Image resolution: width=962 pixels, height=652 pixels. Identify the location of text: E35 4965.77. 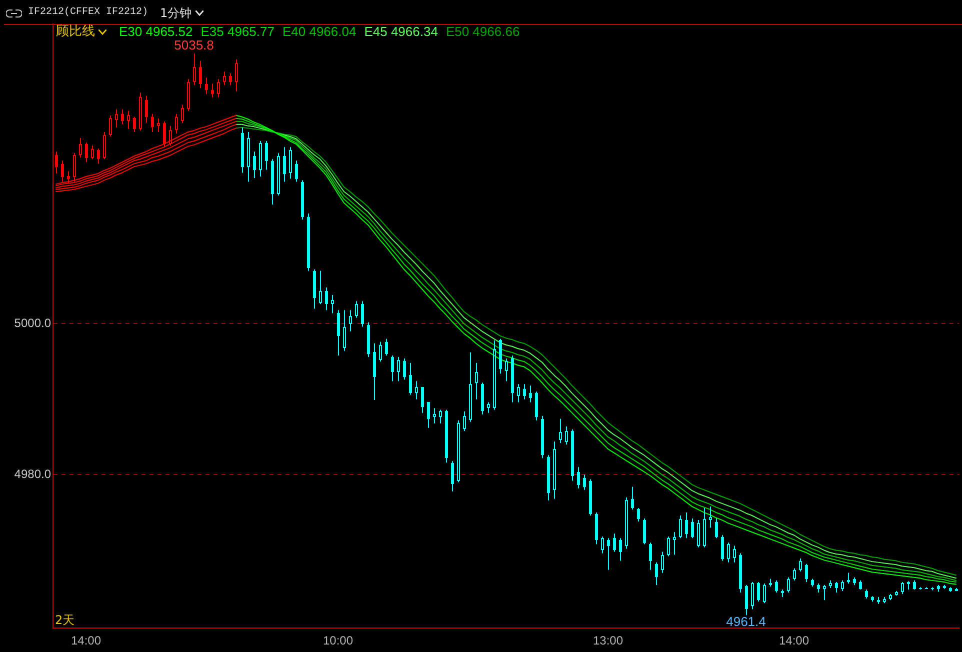
(237, 31).